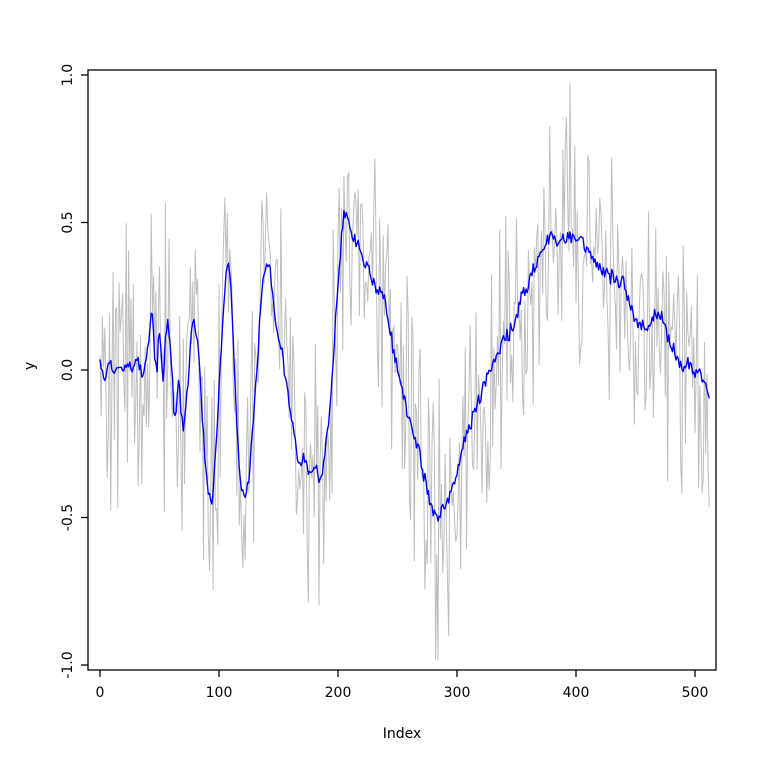 The width and height of the screenshot is (768, 768). What do you see at coordinates (68, 664) in the screenshot?
I see `y-tick-label: -1.0` at bounding box center [68, 664].